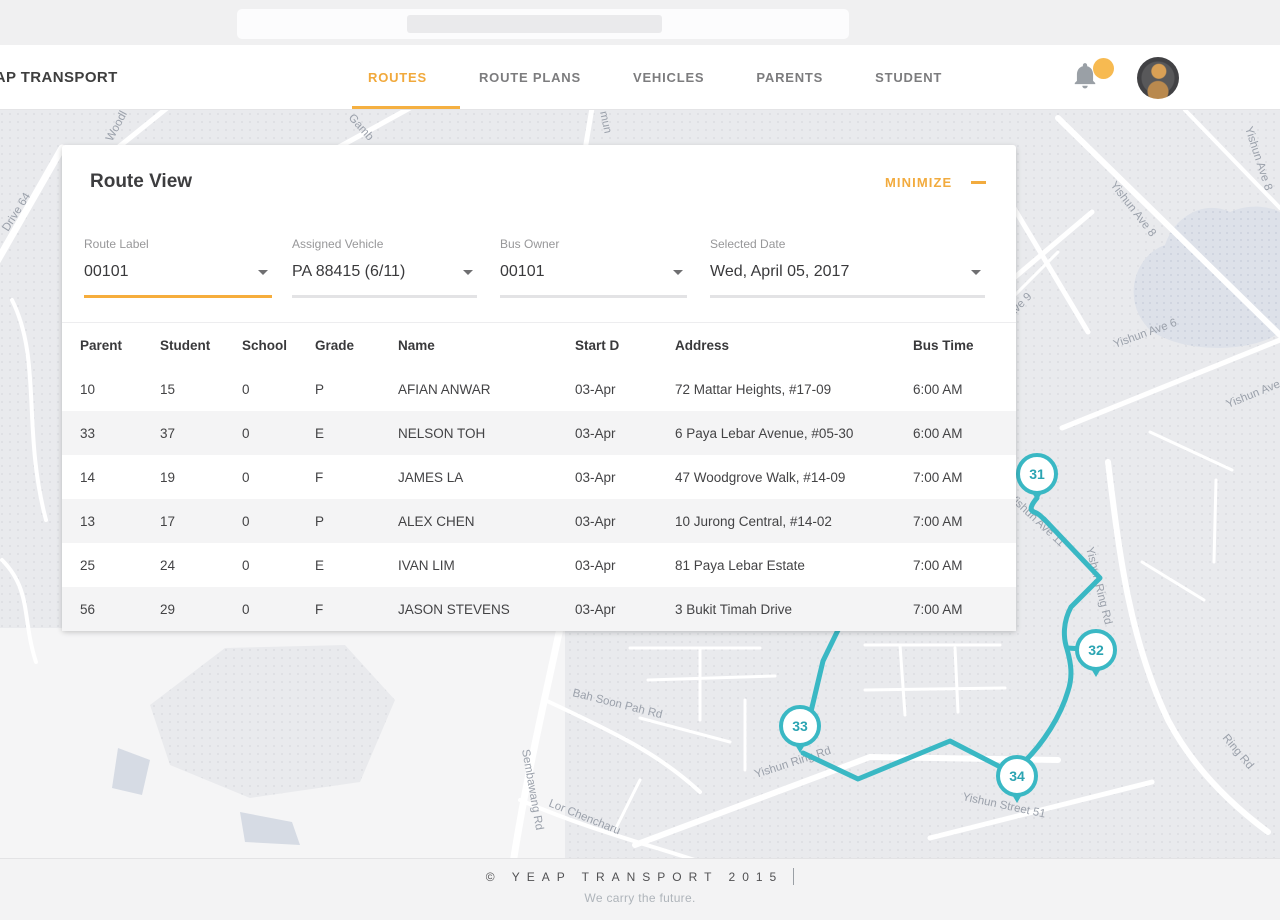 The height and width of the screenshot is (920, 1280). Describe the element at coordinates (397, 77) in the screenshot. I see `tab-routes: ROUTES` at that location.